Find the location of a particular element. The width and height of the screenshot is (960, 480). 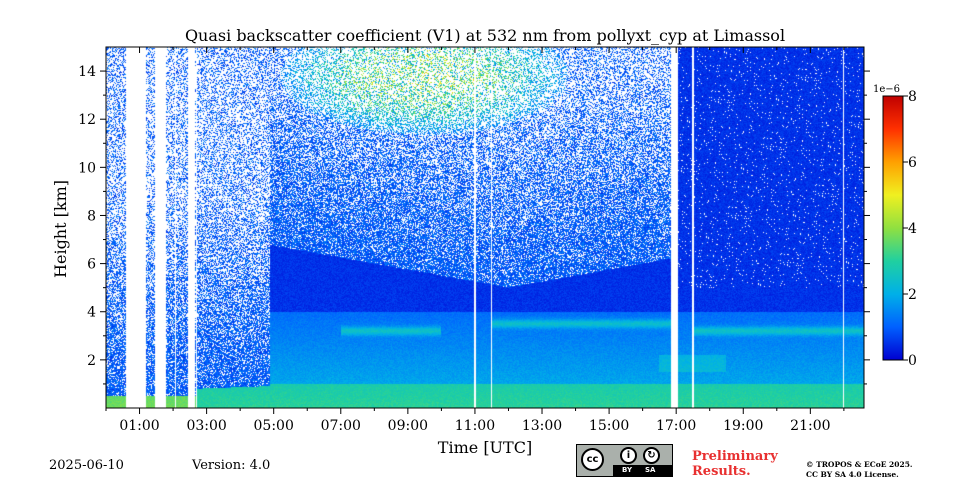

cc-badge-left: cc is located at coordinates (595, 460).